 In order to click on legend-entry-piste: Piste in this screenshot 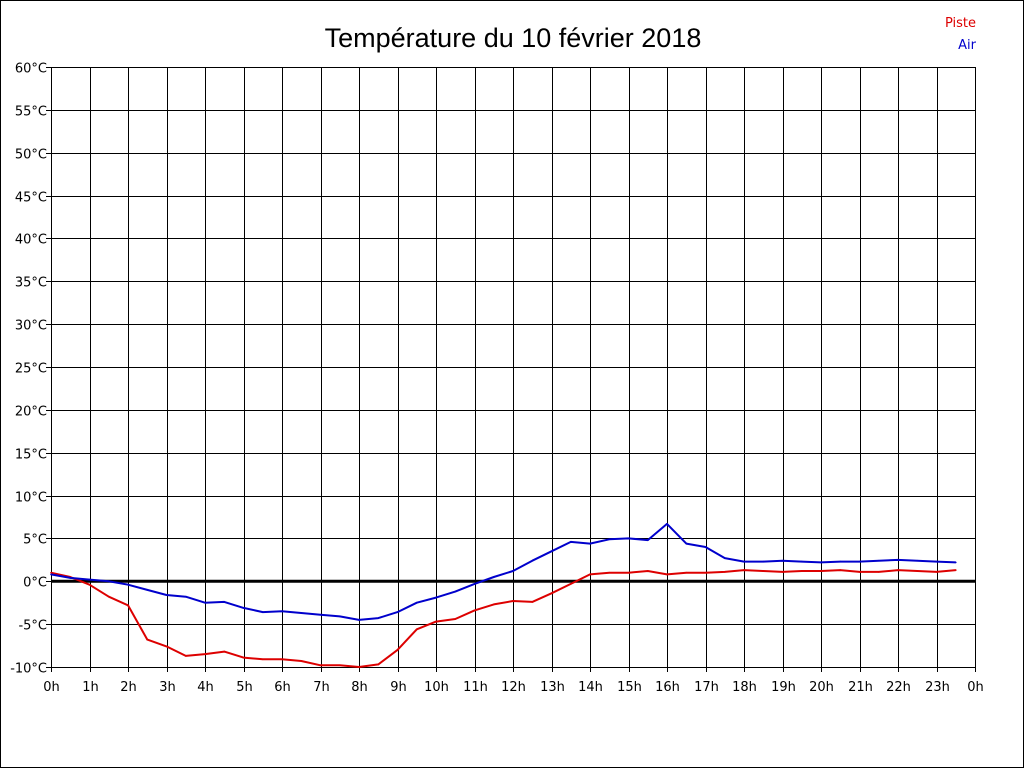, I will do `click(960, 23)`.